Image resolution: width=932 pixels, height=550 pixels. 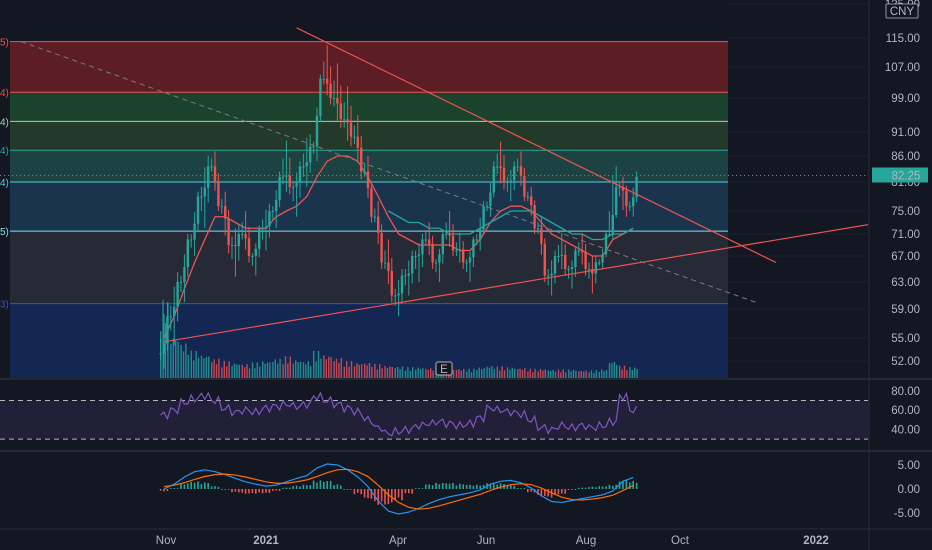 What do you see at coordinates (4, 183) in the screenshot?
I see `fib-level-label: 4)` at bounding box center [4, 183].